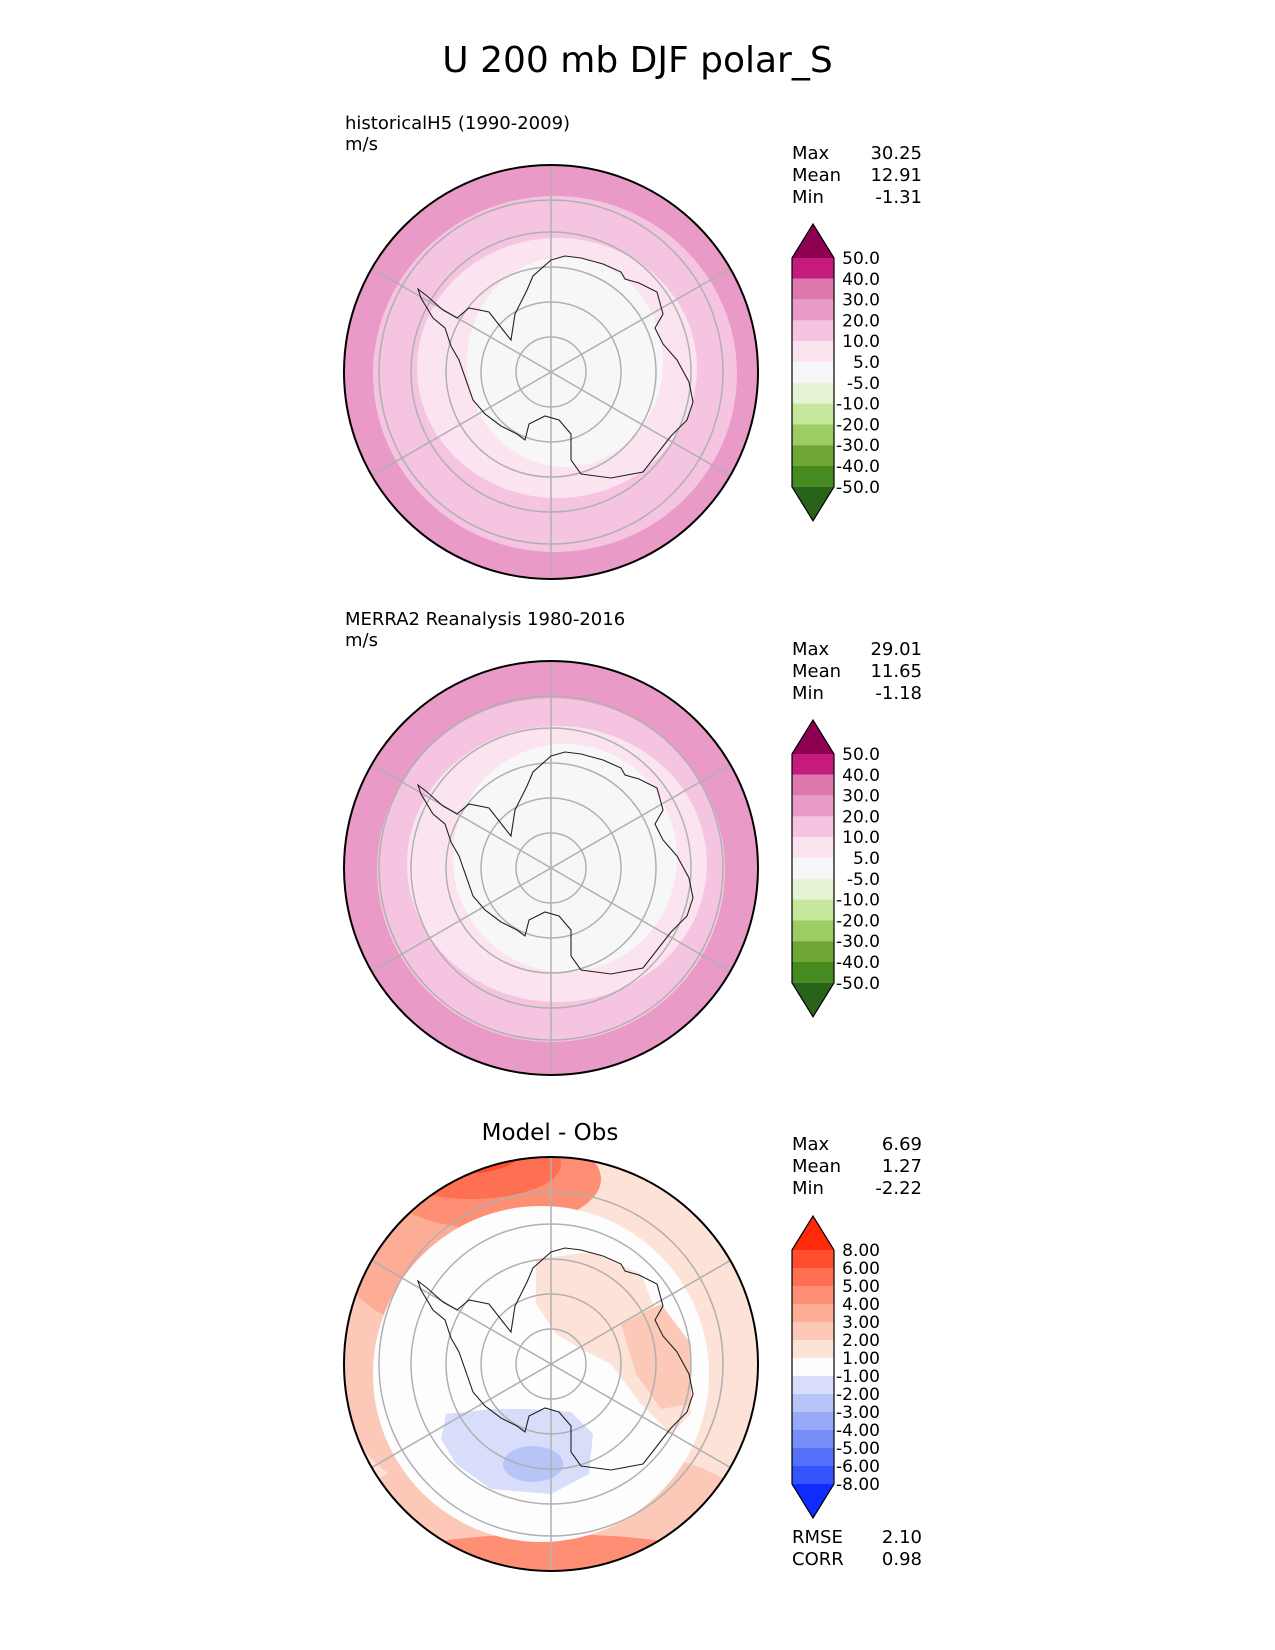 Image resolution: width=1275 pixels, height=1650 pixels. I want to click on stat-value: -1.31, so click(898, 197).